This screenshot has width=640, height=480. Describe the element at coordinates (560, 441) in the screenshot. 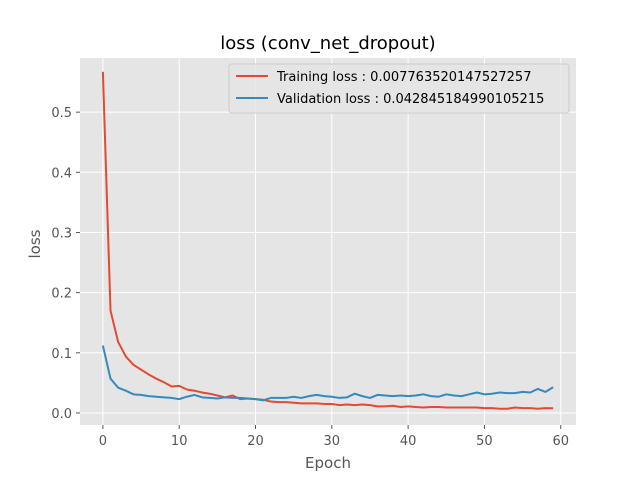

I see `x-tick-label: 60` at that location.